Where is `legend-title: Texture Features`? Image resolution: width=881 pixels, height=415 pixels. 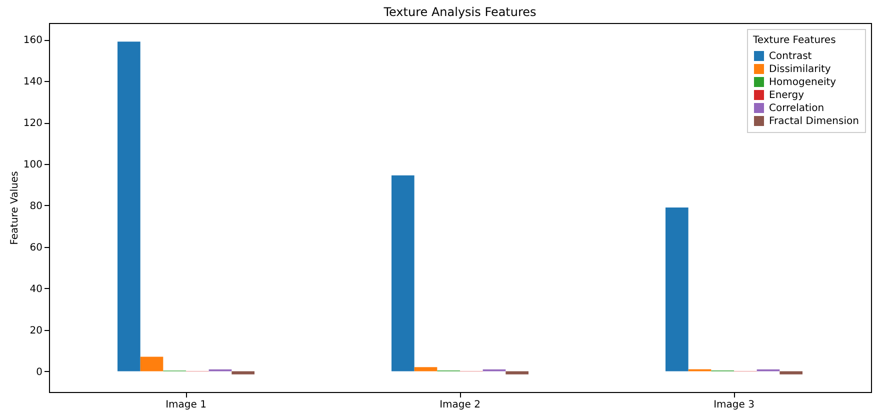 legend-title: Texture Features is located at coordinates (794, 40).